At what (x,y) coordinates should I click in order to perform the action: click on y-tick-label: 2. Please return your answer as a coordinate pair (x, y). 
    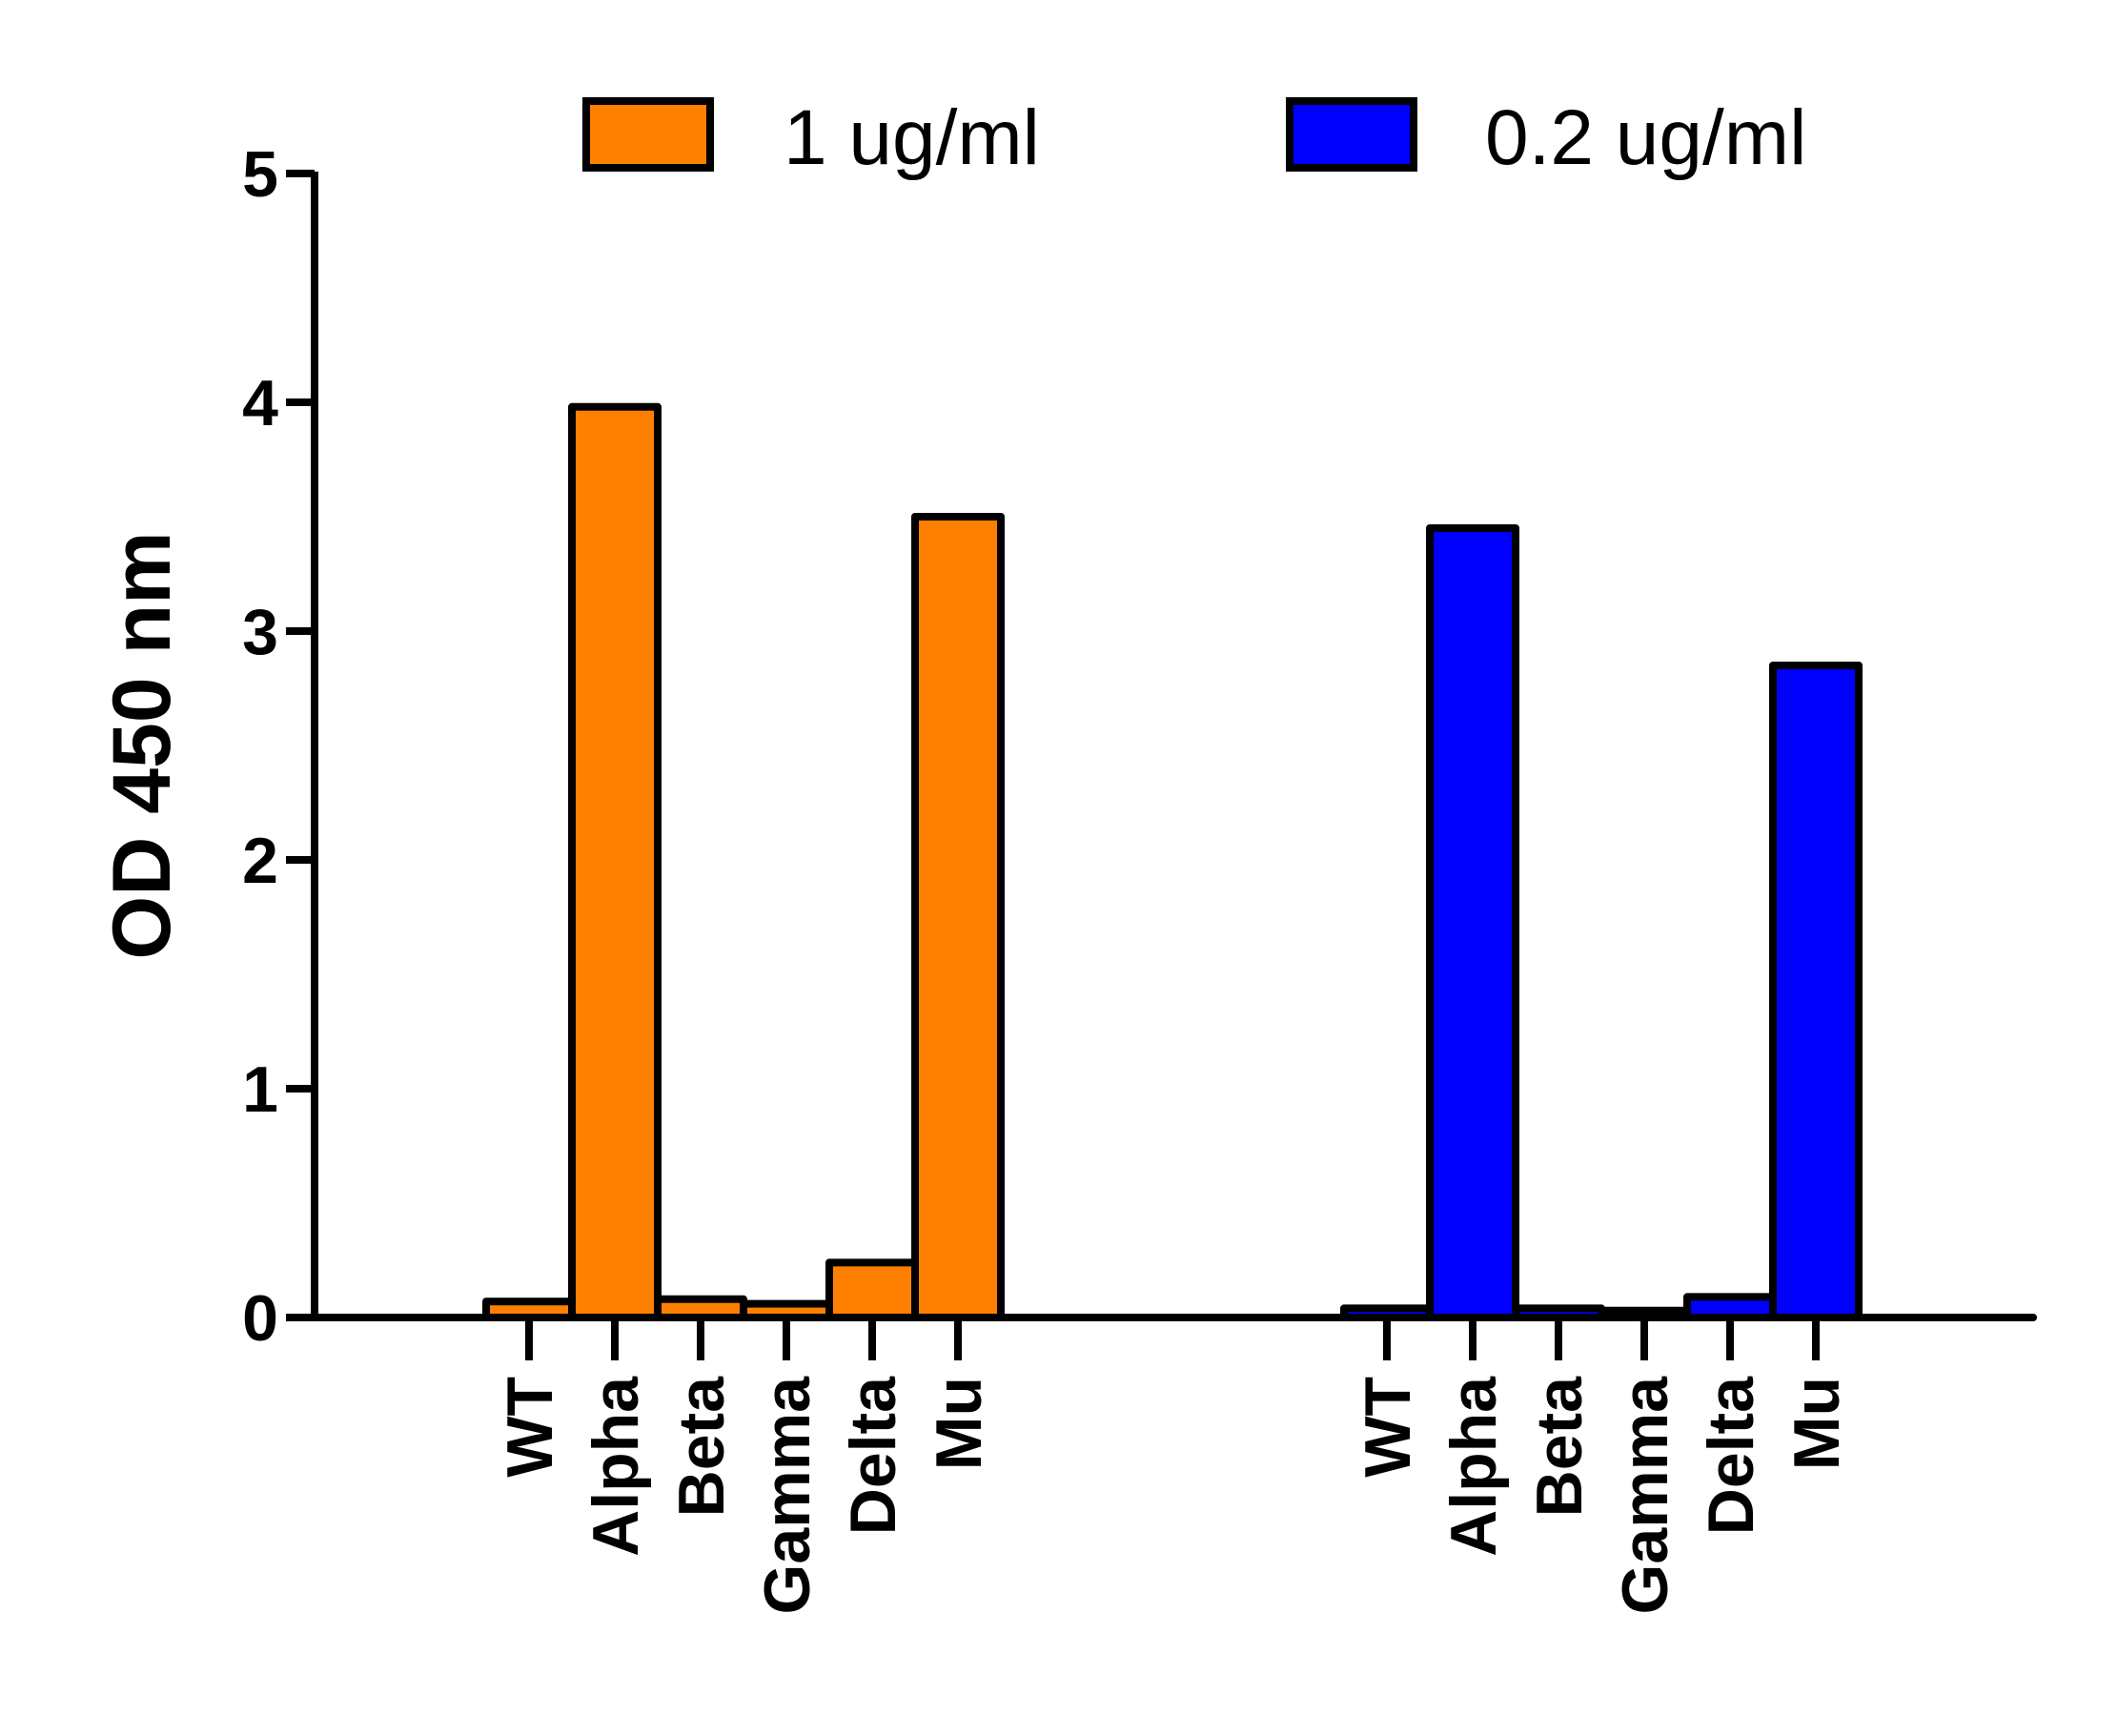
    Looking at the image, I should click on (260, 861).